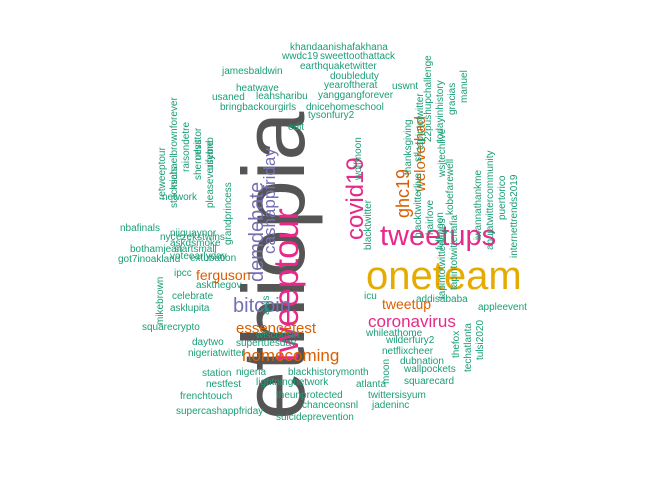 The height and width of the screenshot is (480, 672). What do you see at coordinates (208, 342) in the screenshot?
I see `word: daytwo` at bounding box center [208, 342].